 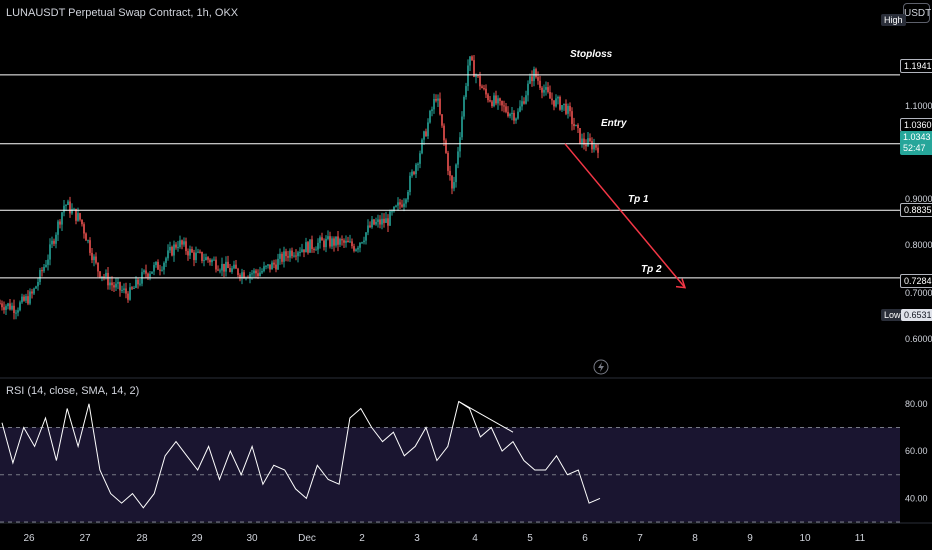 I want to click on price-tick: 0.6000, so click(x=918, y=339).